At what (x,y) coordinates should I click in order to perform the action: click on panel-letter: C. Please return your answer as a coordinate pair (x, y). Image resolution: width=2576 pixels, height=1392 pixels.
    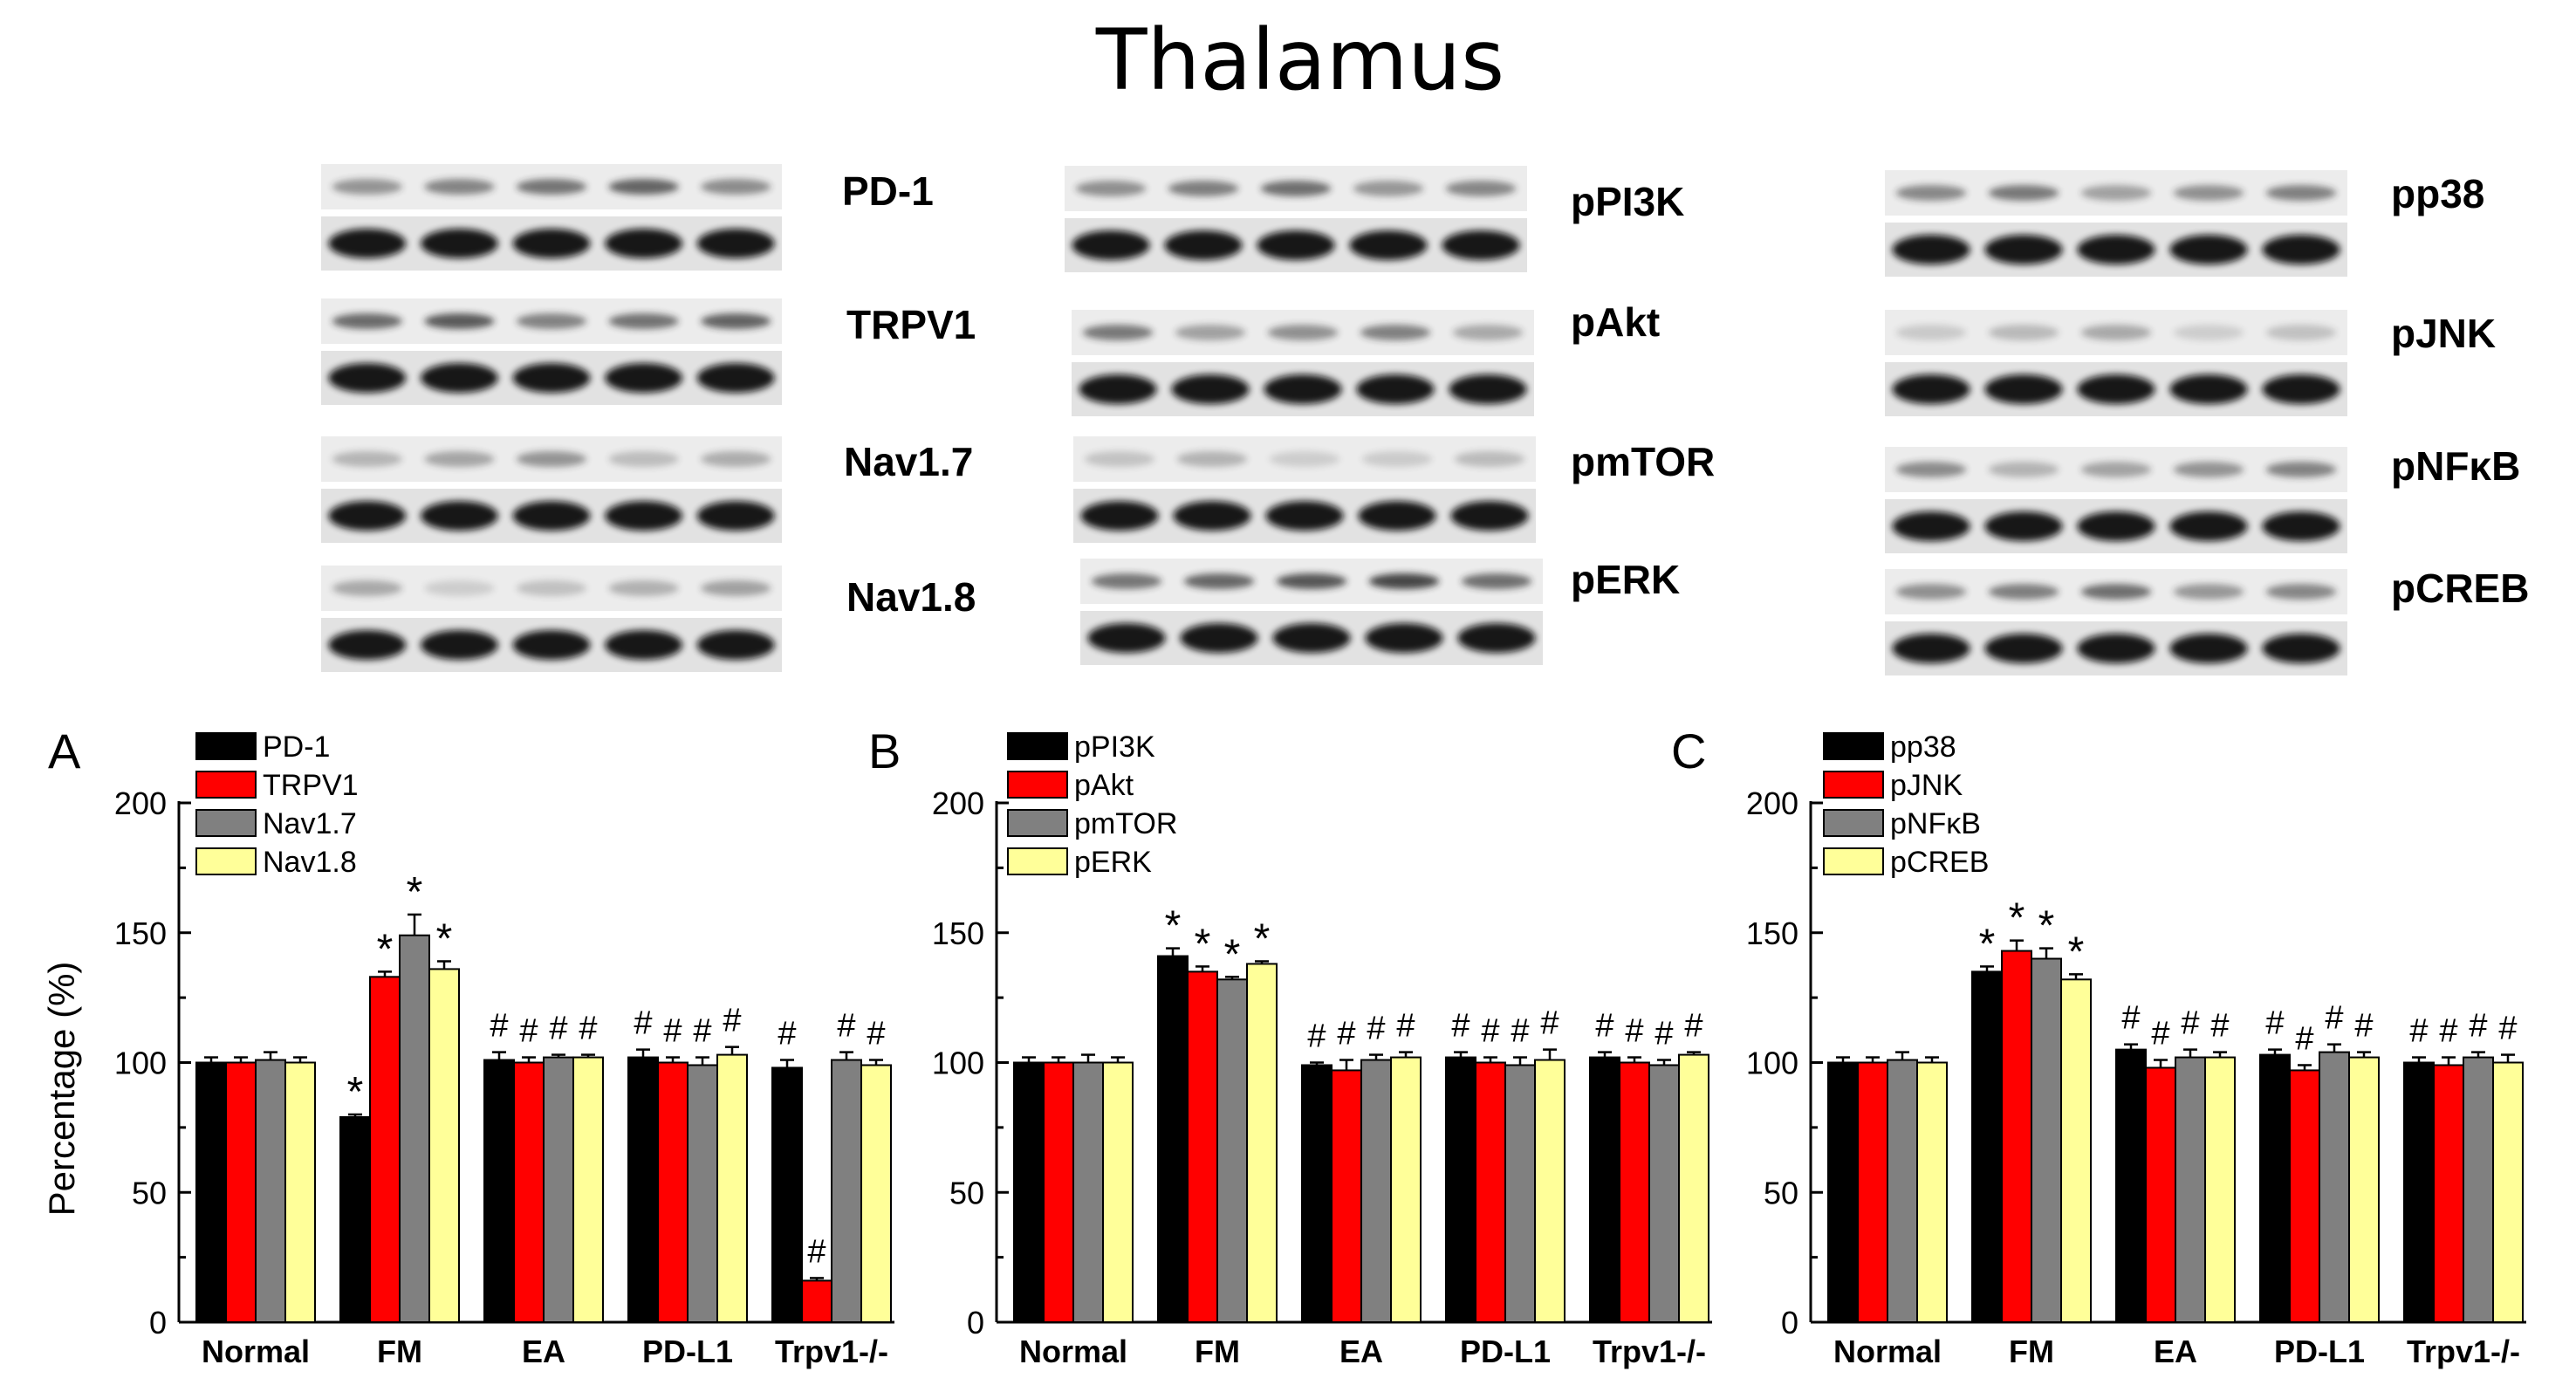
    Looking at the image, I should click on (1688, 750).